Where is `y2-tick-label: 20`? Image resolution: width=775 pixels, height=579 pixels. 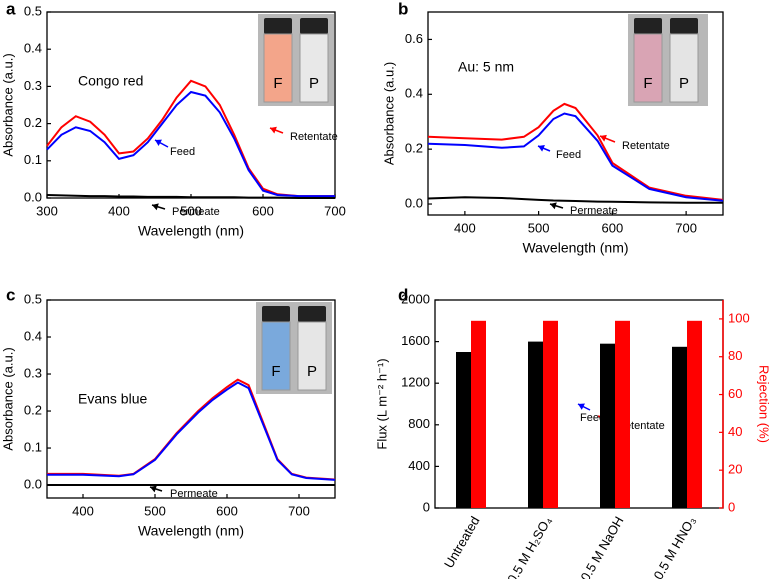 y2-tick-label: 20 is located at coordinates (735, 469).